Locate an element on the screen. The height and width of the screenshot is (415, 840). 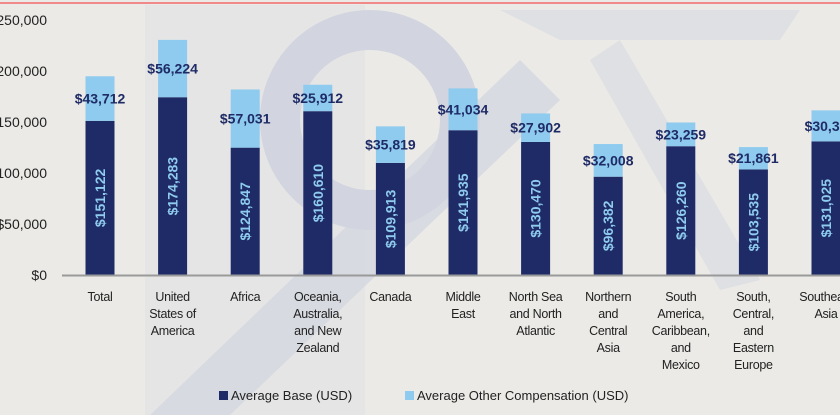
x-category-label: Oceania, Australia, and New Zealand is located at coordinates (317, 322).